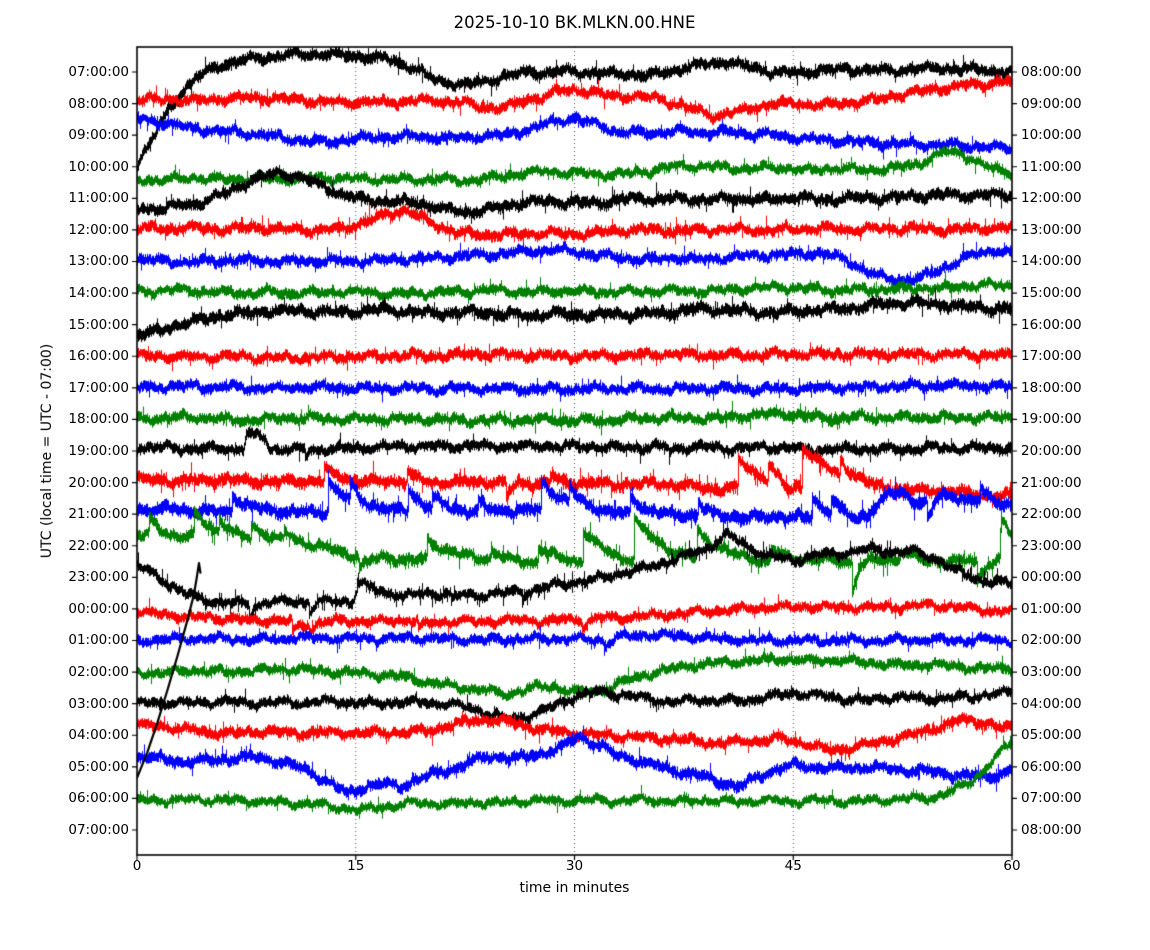 The width and height of the screenshot is (1150, 950). Describe the element at coordinates (1051, 450) in the screenshot. I see `right-tick-label: 20:00:00` at that location.